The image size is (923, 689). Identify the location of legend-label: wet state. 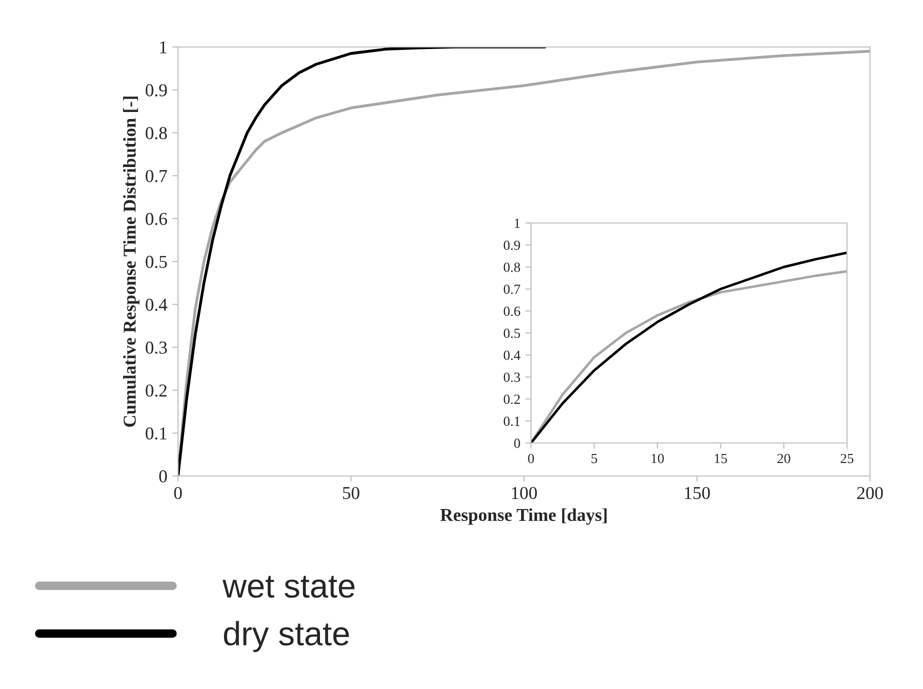
(288, 587).